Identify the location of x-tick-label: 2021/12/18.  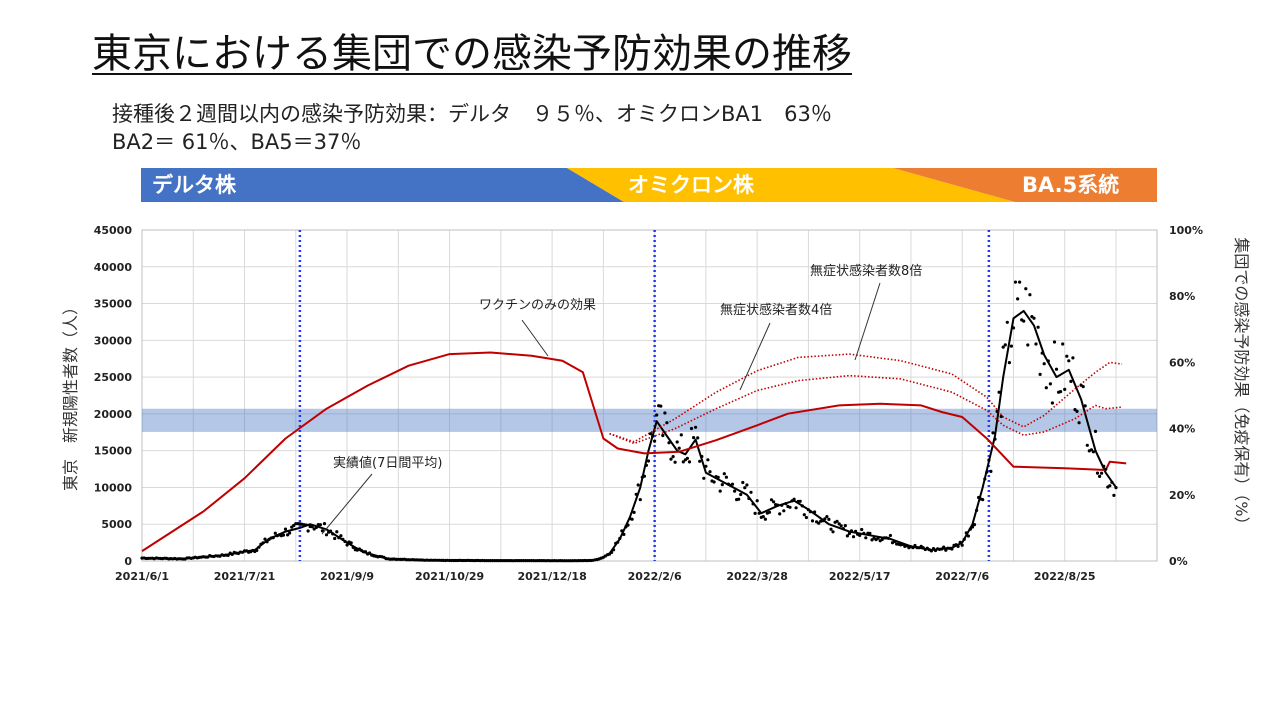
(551, 576).